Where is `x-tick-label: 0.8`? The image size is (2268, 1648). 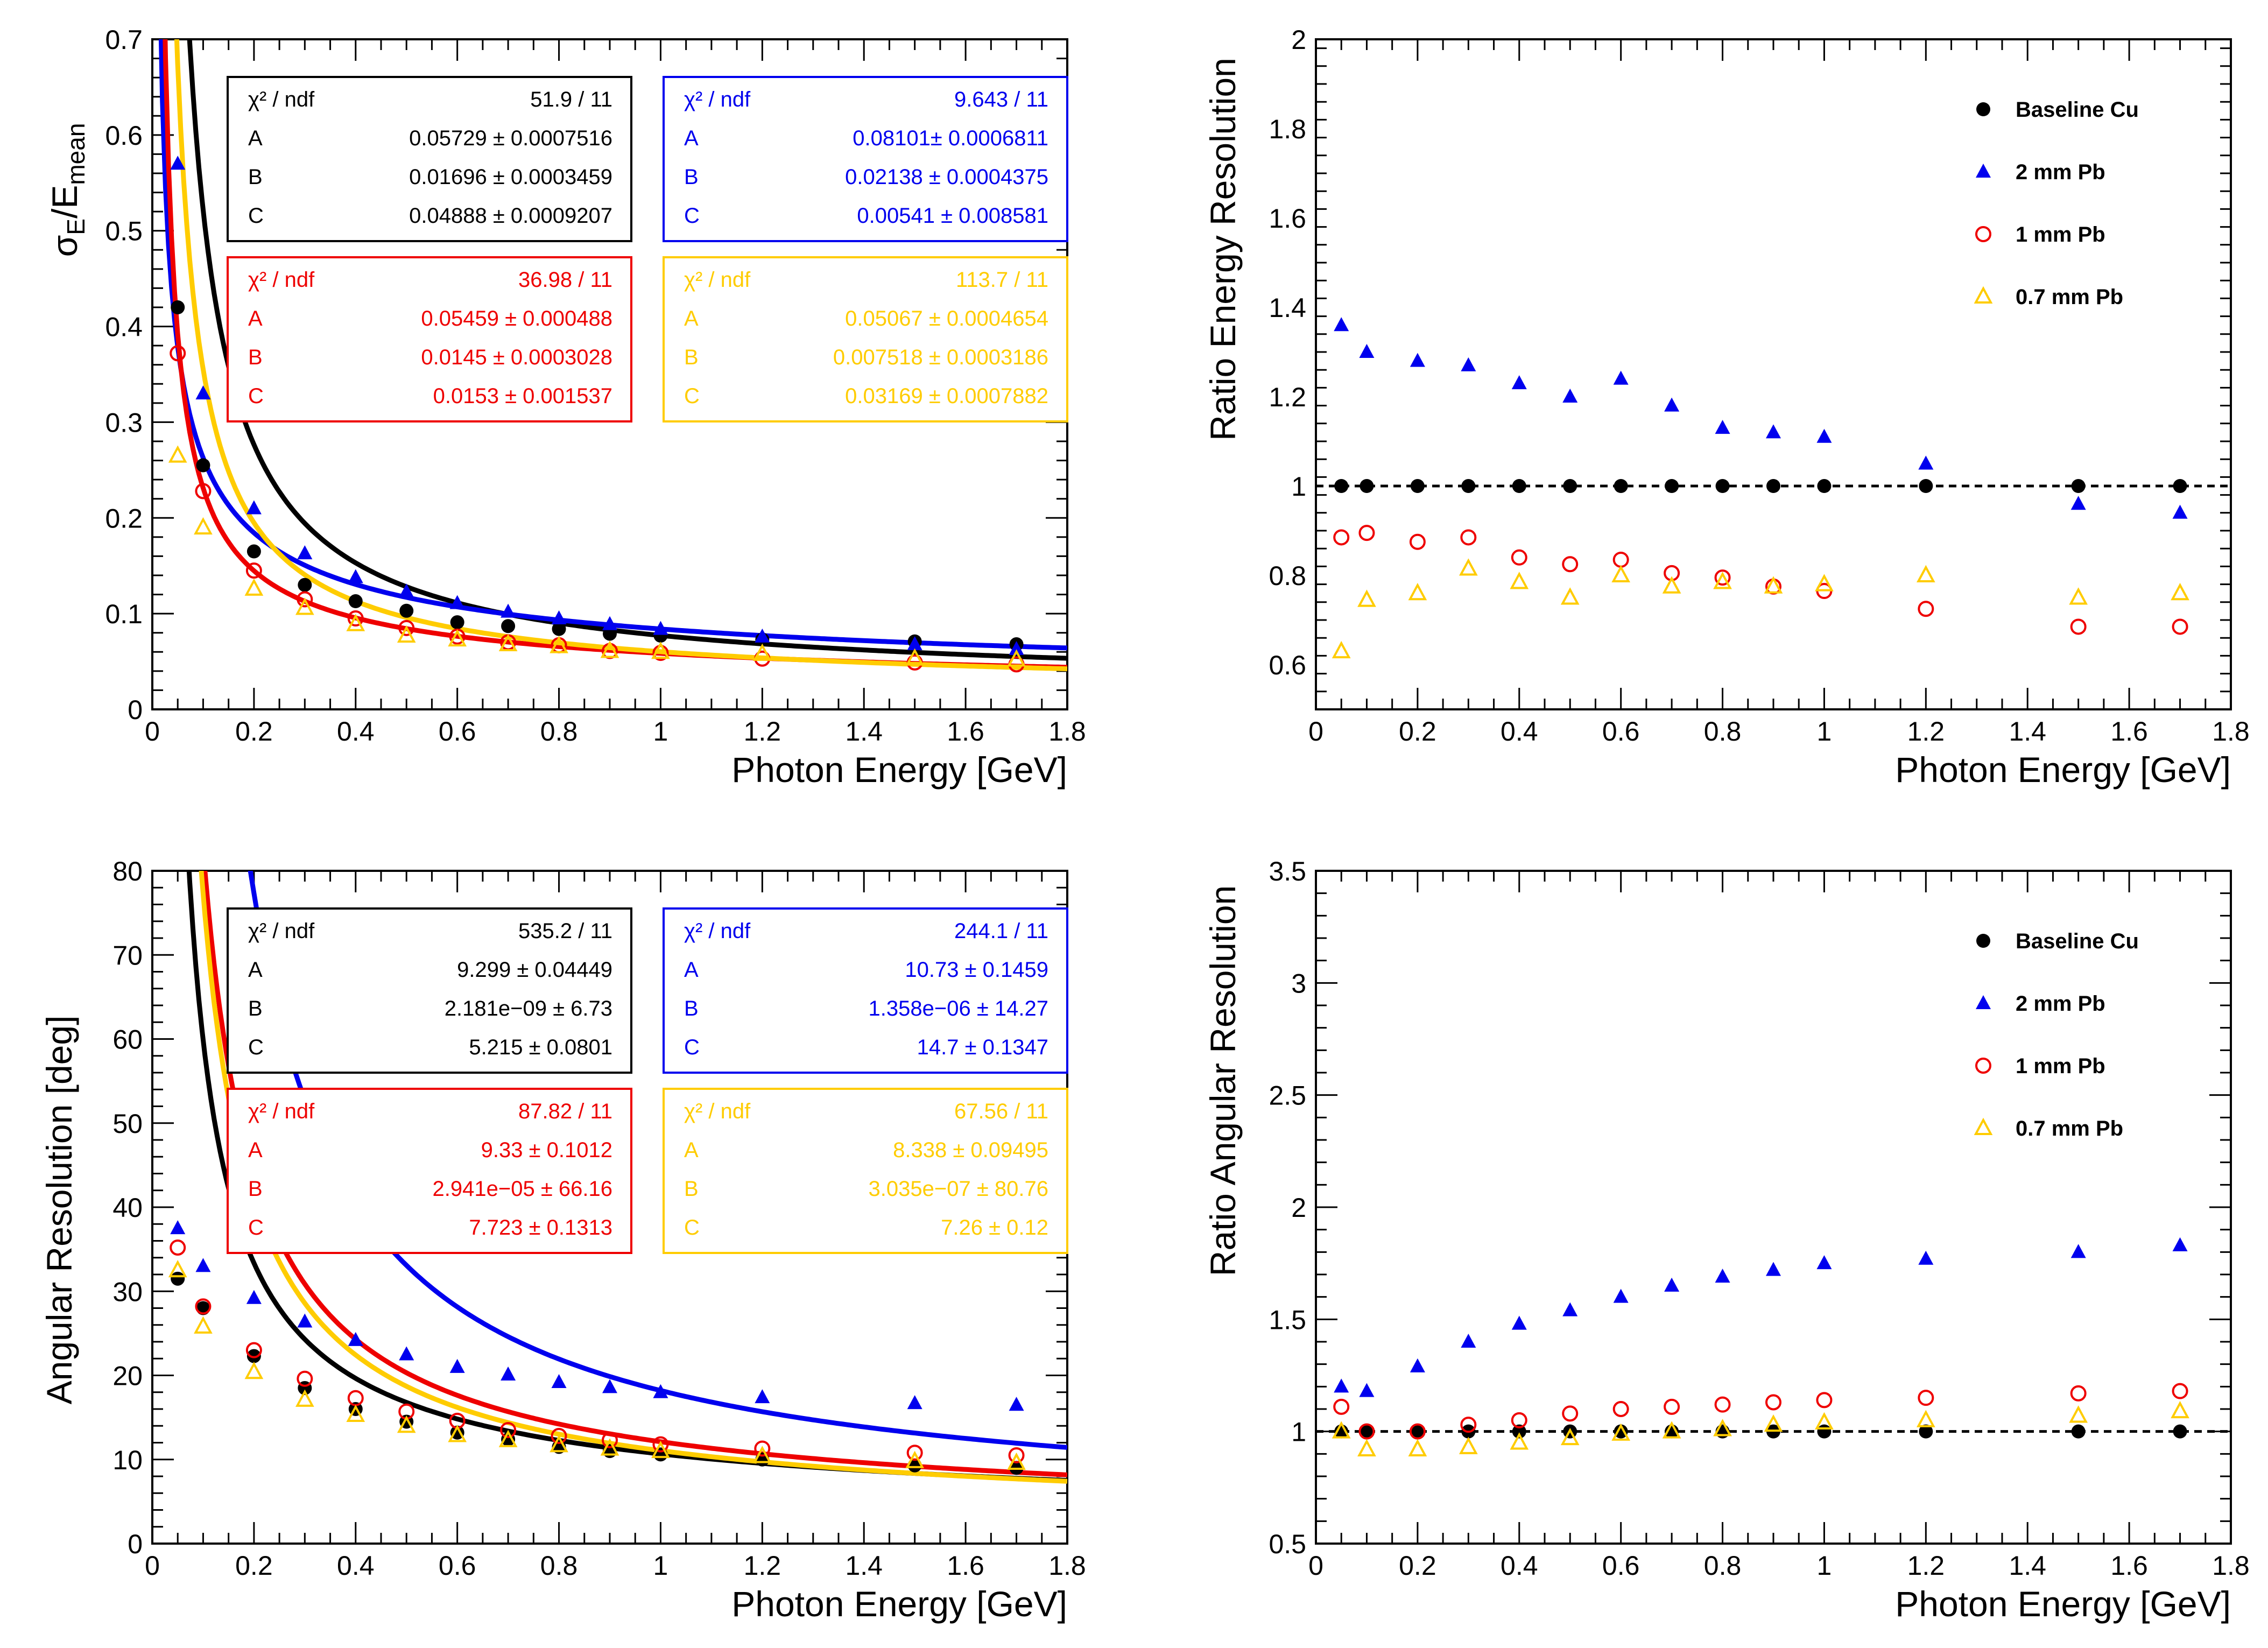
x-tick-label: 0.8 is located at coordinates (559, 1566).